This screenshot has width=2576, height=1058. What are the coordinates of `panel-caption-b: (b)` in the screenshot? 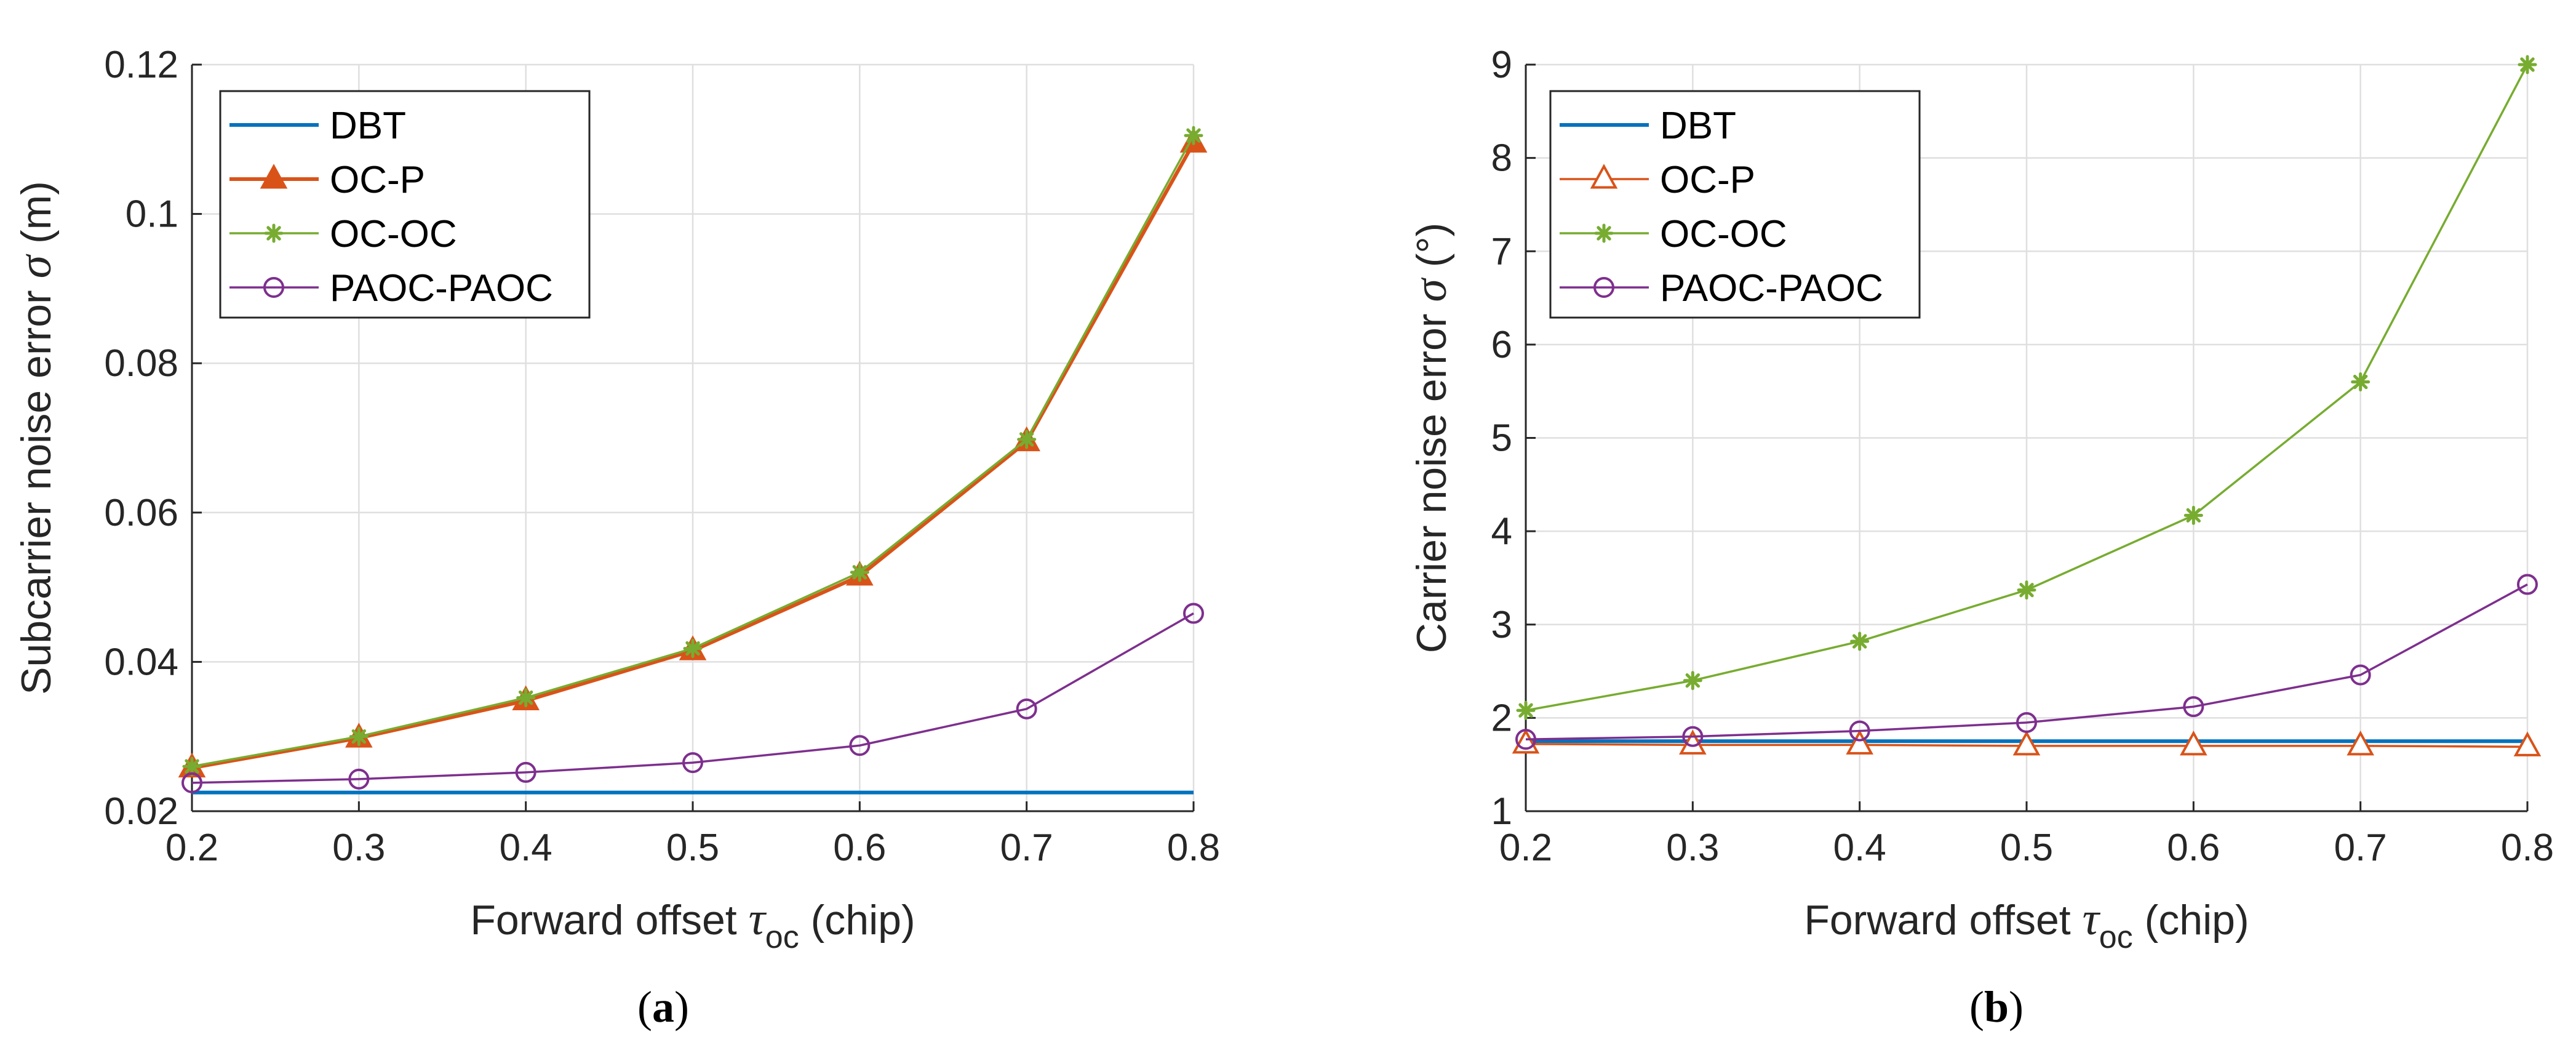 It's located at (1997, 1007).